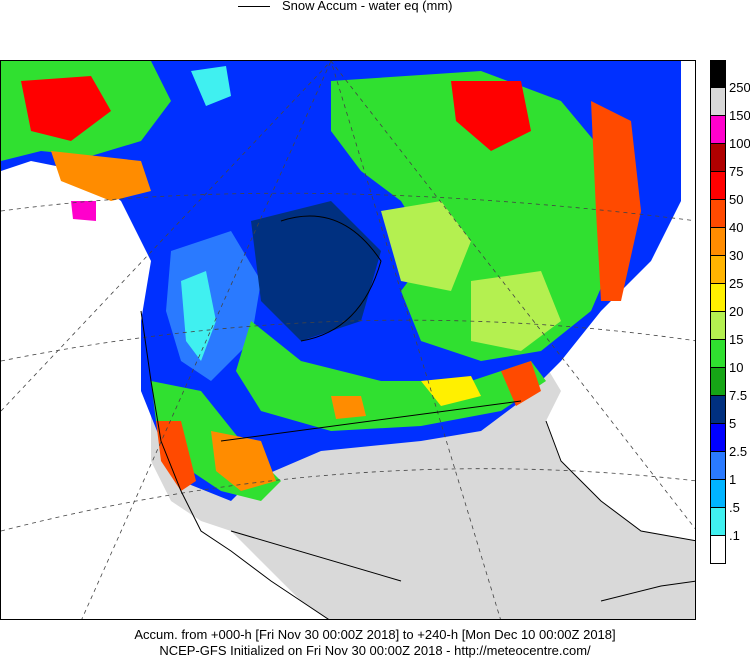 This screenshot has height=660, width=750. What do you see at coordinates (451, 391) in the screenshot?
I see `snow-yellow-northeast` at bounding box center [451, 391].